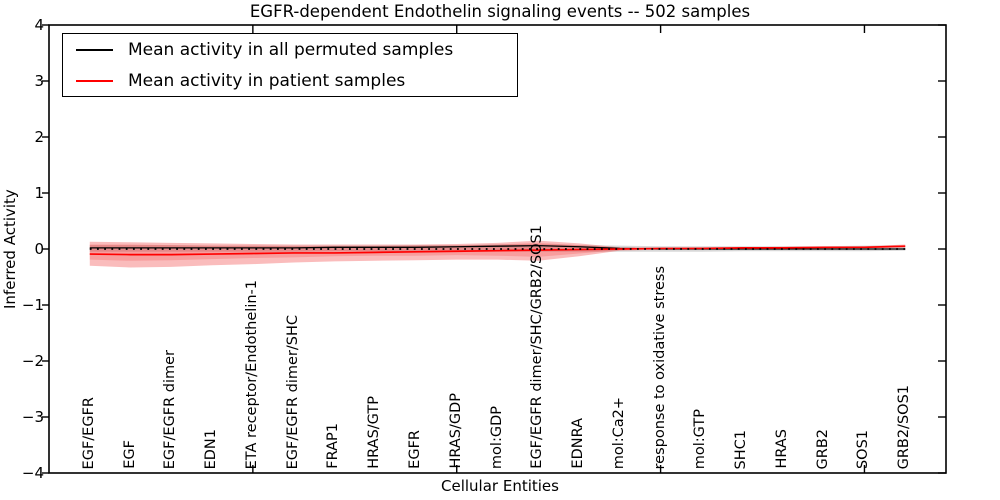 This screenshot has width=1000, height=500. What do you see at coordinates (32, 417) in the screenshot?
I see `y-tick-label: −3` at bounding box center [32, 417].